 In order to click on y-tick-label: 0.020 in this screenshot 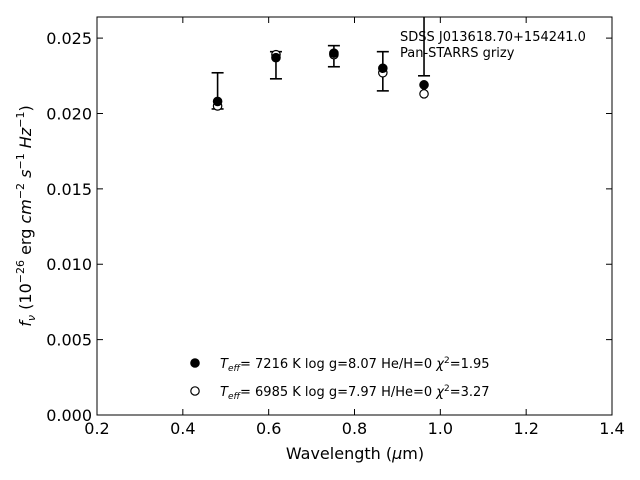, I will do `click(69, 113)`.